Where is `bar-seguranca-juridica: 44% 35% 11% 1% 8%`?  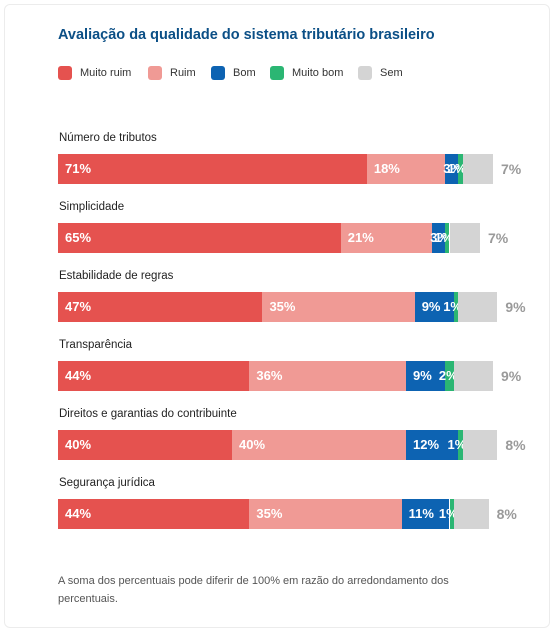 bar-seguranca-juridica: 44% 35% 11% 1% 8% is located at coordinates (293, 514).